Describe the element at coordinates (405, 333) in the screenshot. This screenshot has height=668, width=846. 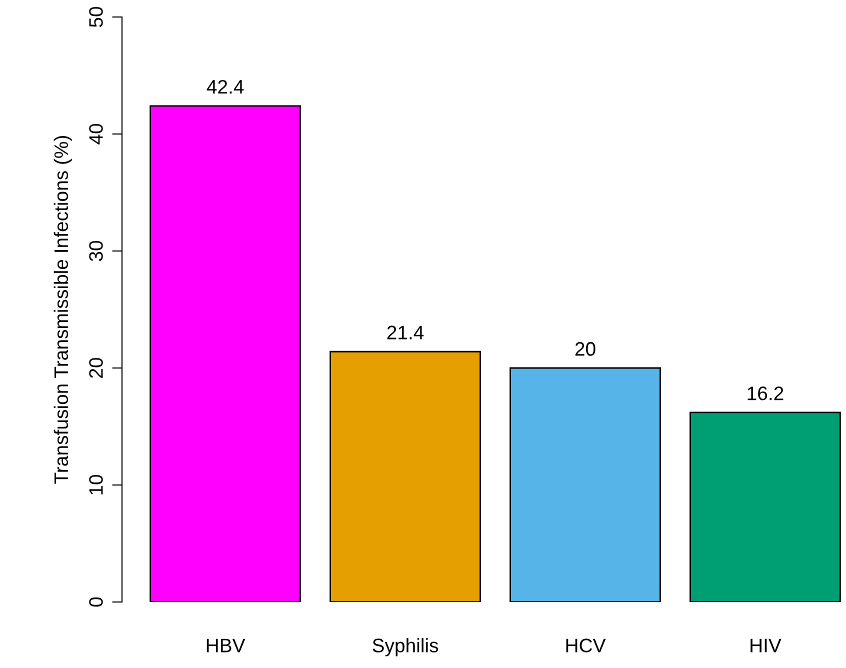
I see `data-label: 21.4` at that location.